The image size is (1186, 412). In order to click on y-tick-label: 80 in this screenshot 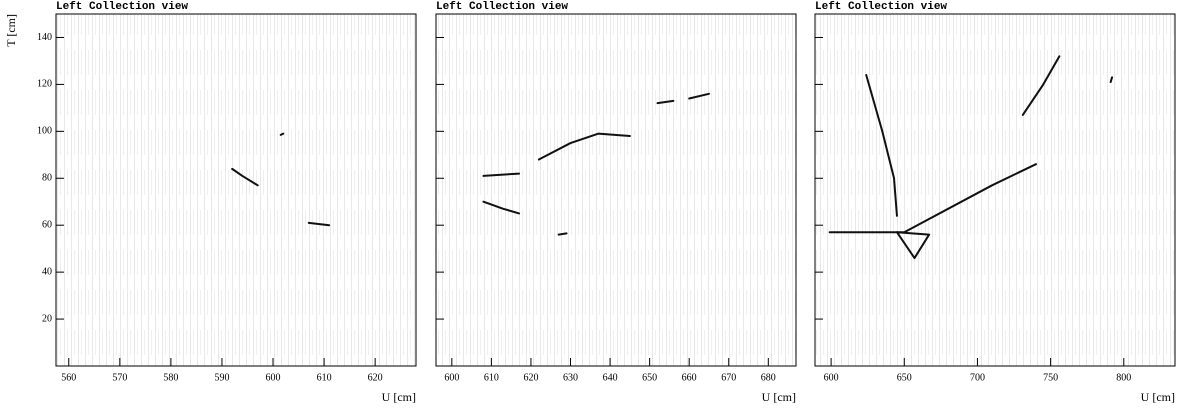, I will do `click(47, 178)`.